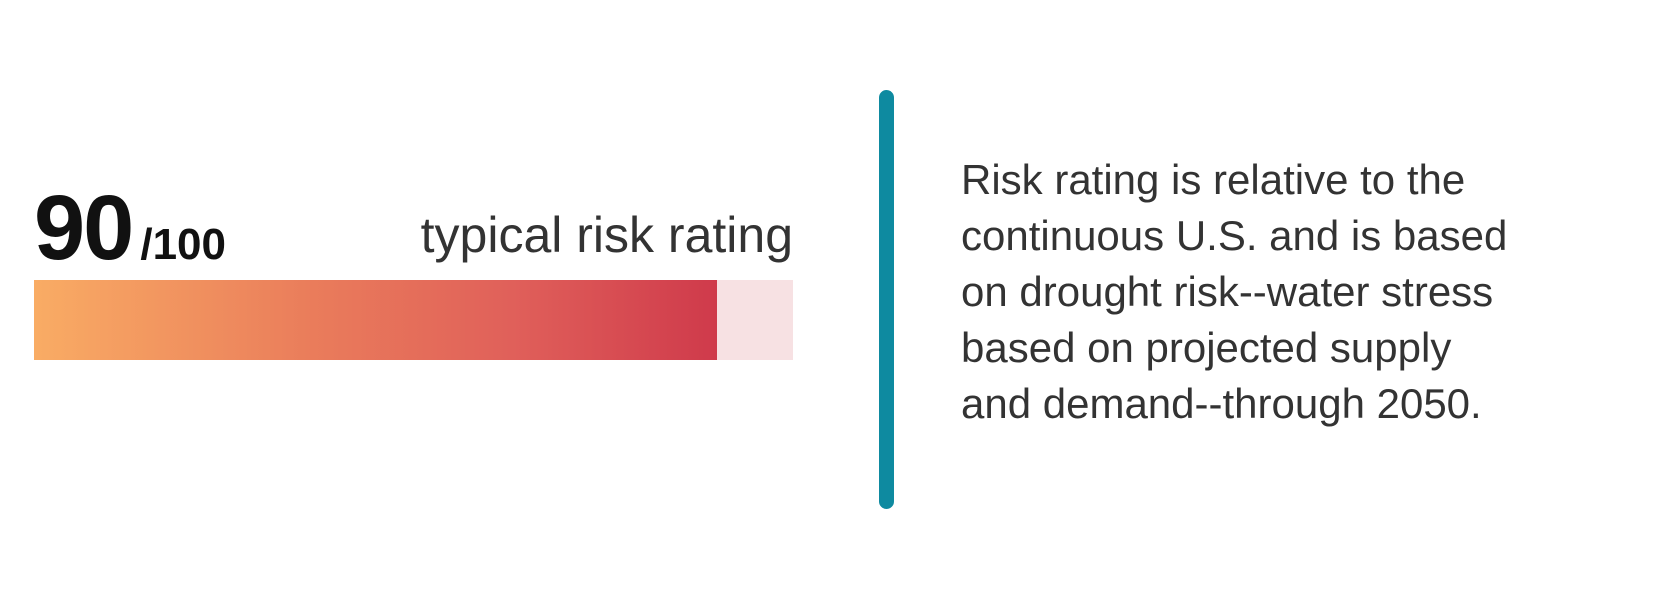 The width and height of the screenshot is (1680, 600). What do you see at coordinates (1227, 291) in the screenshot?
I see `description-line: on drought risk--water stress` at bounding box center [1227, 291].